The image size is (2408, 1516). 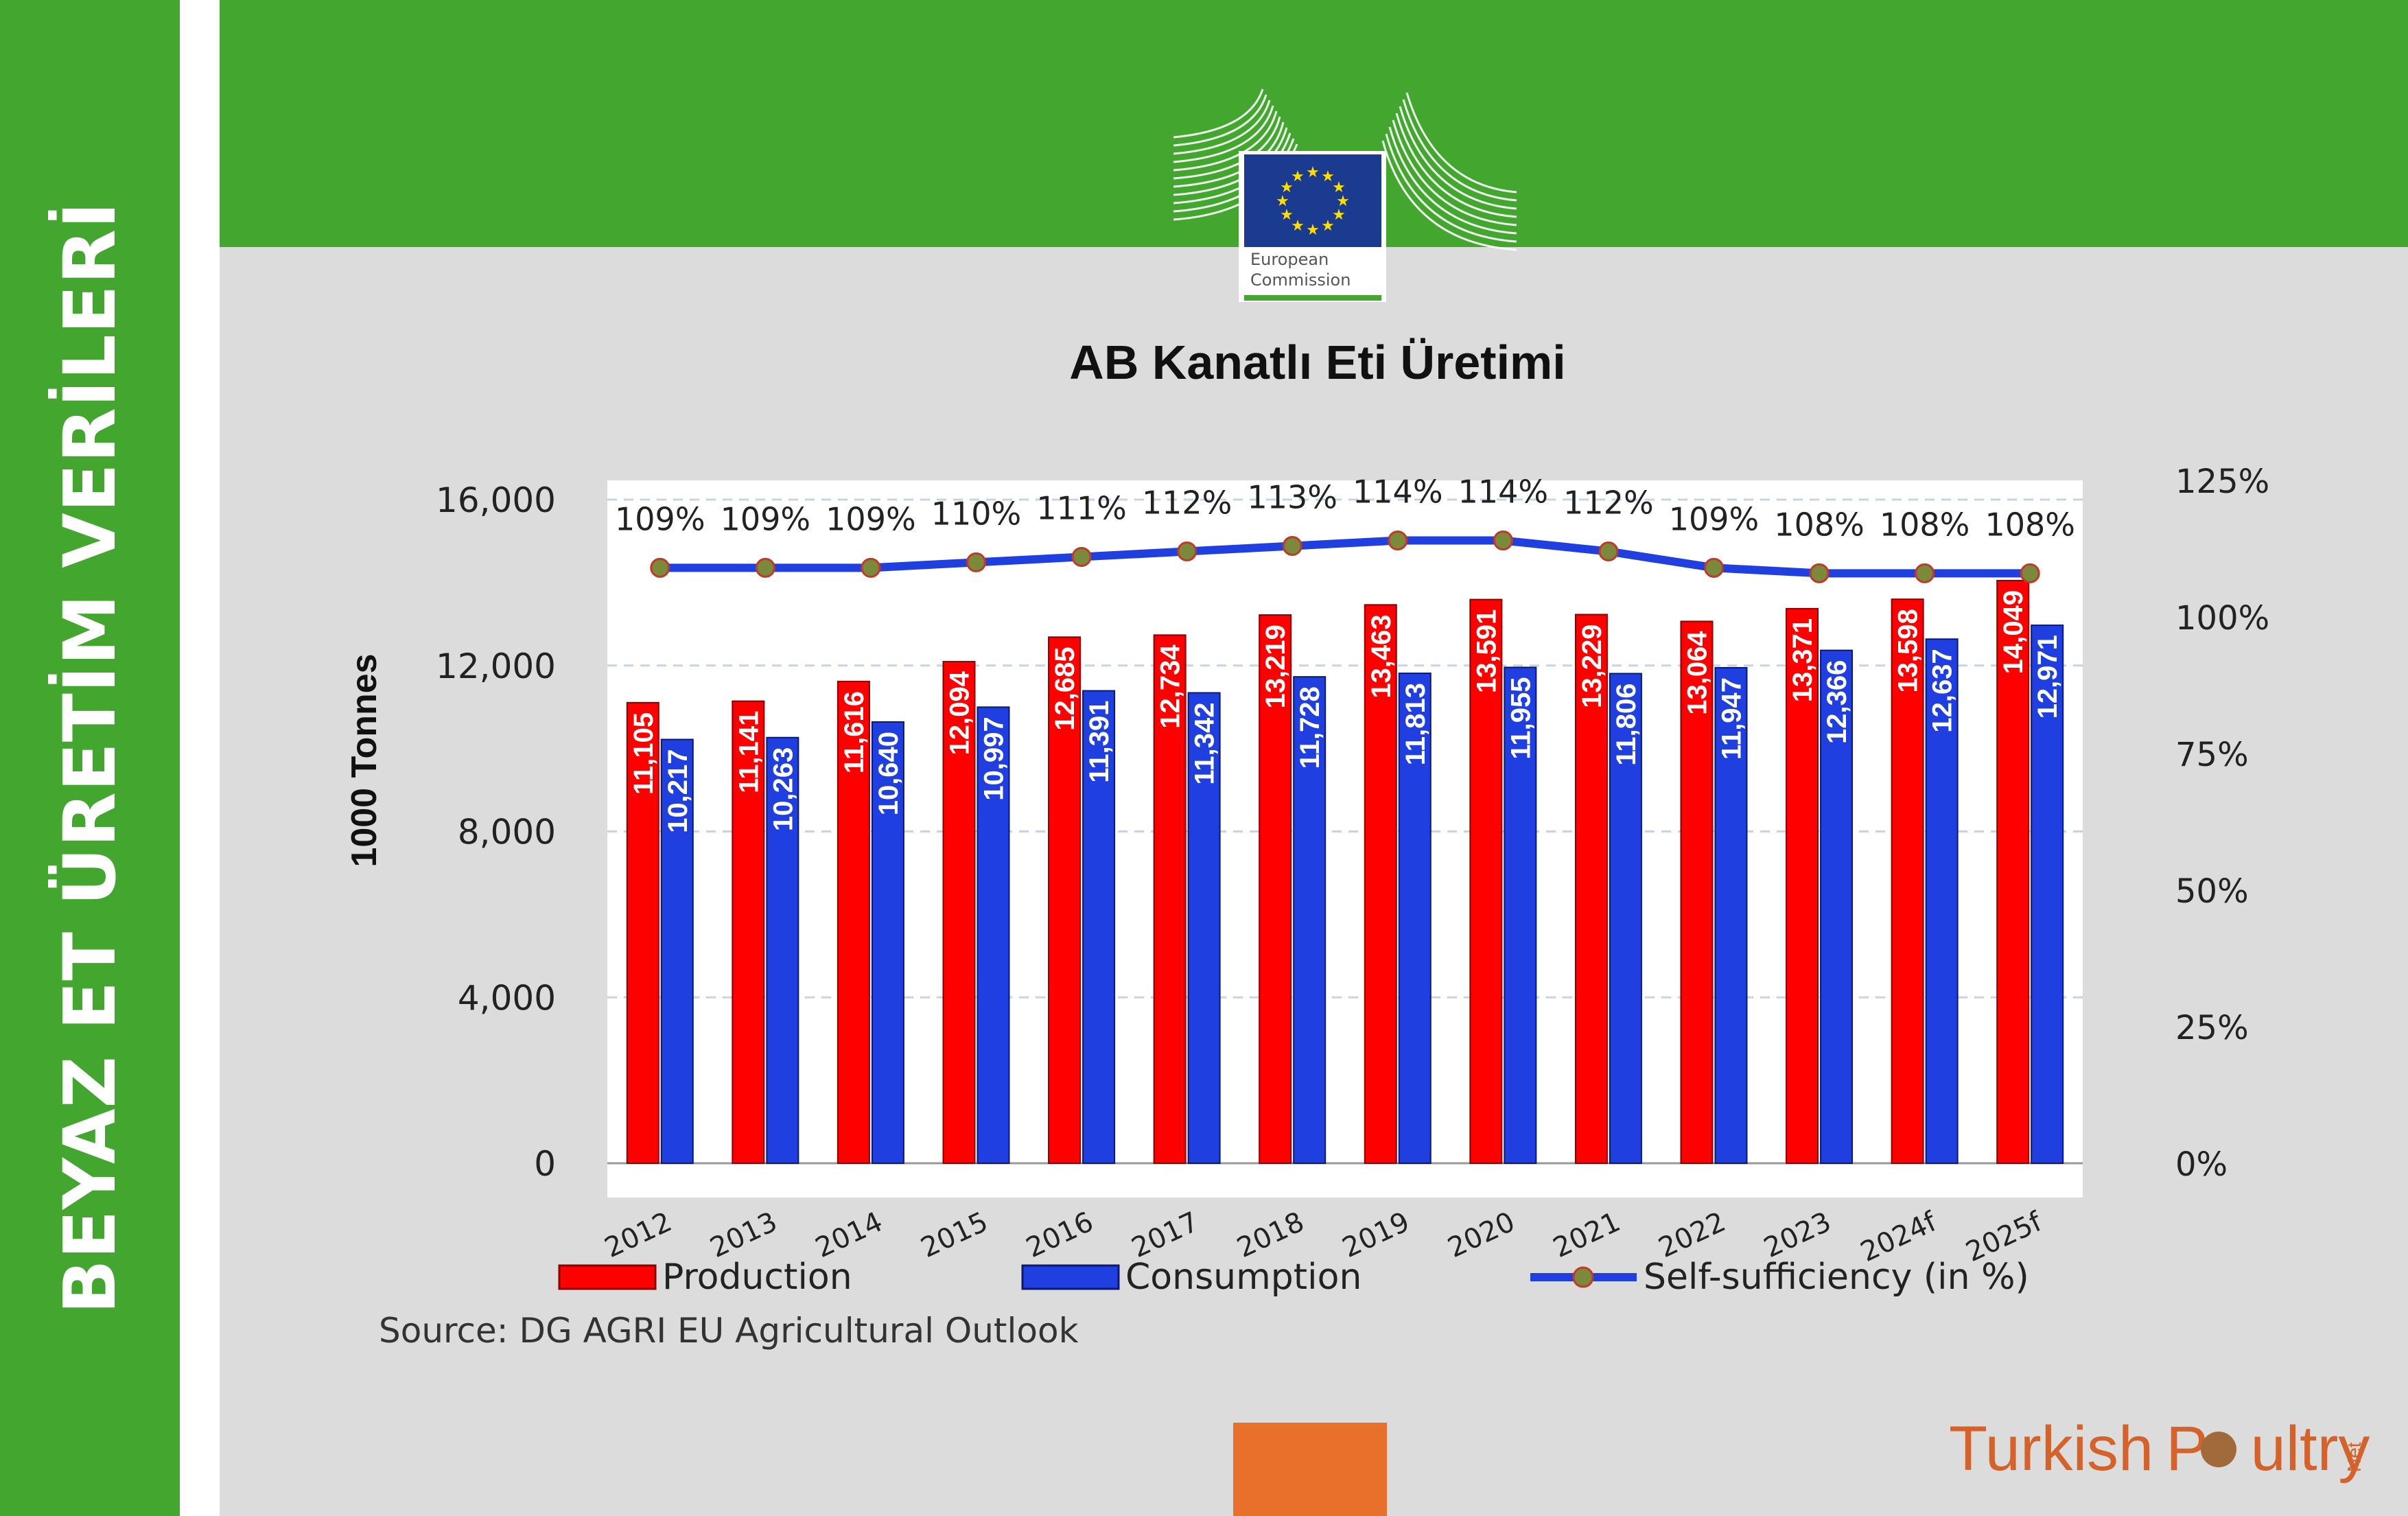 I want to click on brand-poultry-rest: ultry, so click(x=2310, y=1449).